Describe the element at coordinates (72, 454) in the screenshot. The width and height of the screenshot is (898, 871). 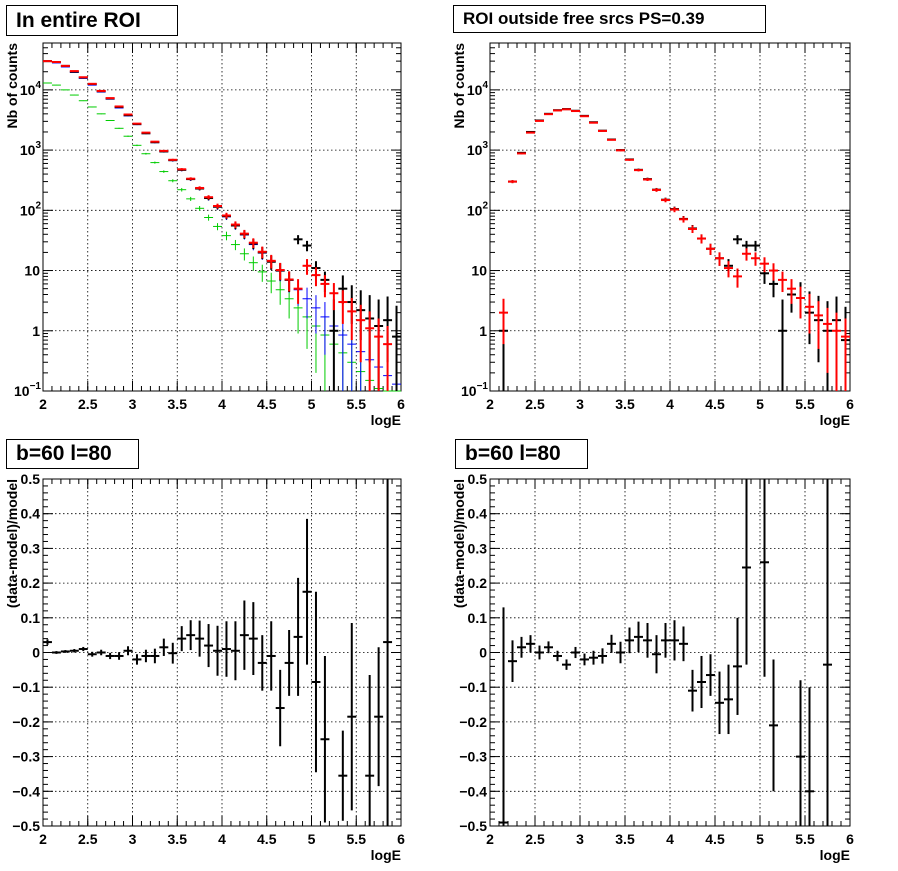
I see `pad-title-residual-left: b=60 l=80` at that location.